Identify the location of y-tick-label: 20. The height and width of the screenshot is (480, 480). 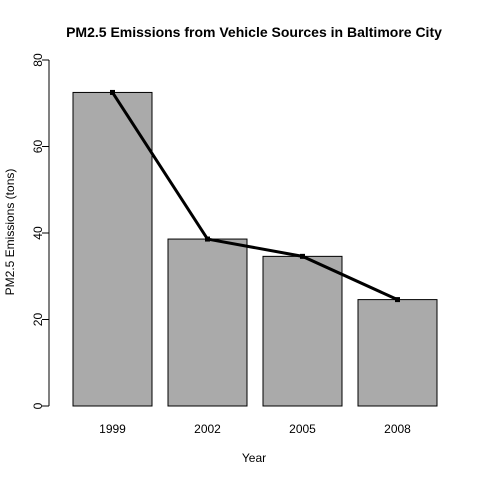
(38, 320).